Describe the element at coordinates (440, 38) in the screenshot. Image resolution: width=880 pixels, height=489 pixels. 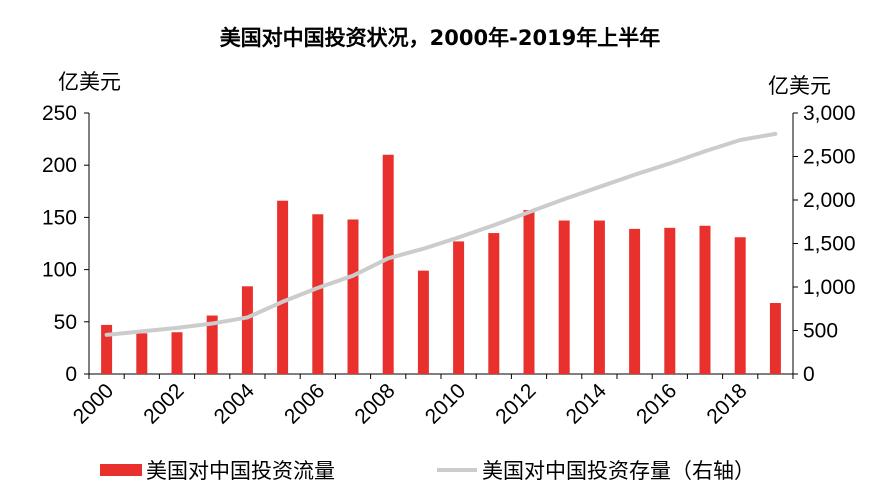
I see `chart-title: 美国对中国投资状况，2000年-2019年上半年` at that location.